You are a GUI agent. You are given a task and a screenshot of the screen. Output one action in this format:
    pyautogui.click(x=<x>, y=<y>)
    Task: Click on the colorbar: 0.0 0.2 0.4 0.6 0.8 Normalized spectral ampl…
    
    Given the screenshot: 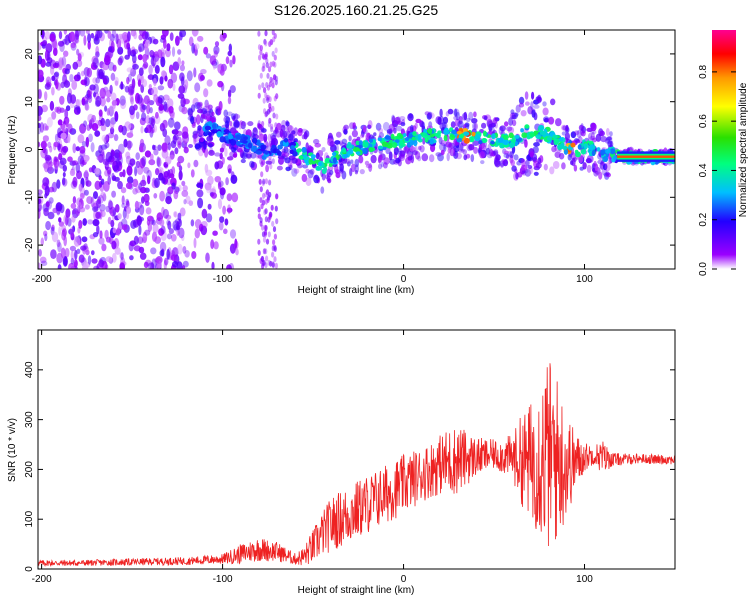 What is the action you would take?
    pyautogui.click(x=723, y=153)
    